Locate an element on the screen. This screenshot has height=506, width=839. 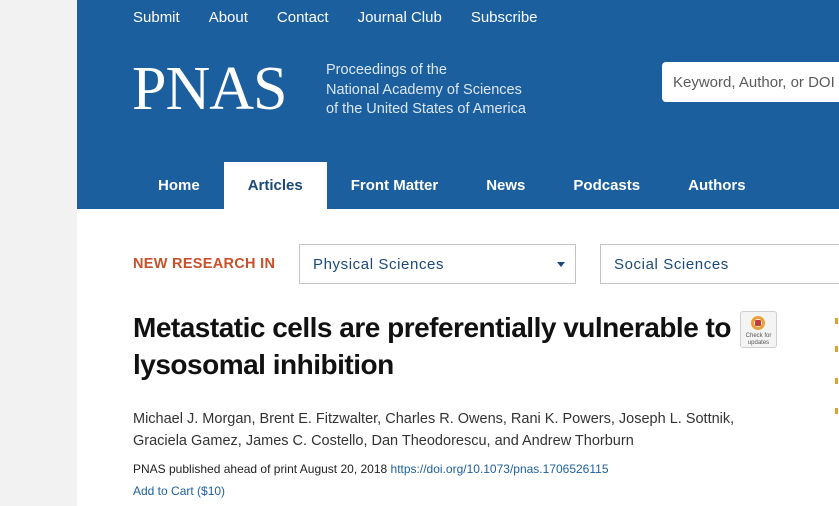
tab-podcasts: Podcasts is located at coordinates (607, 185).